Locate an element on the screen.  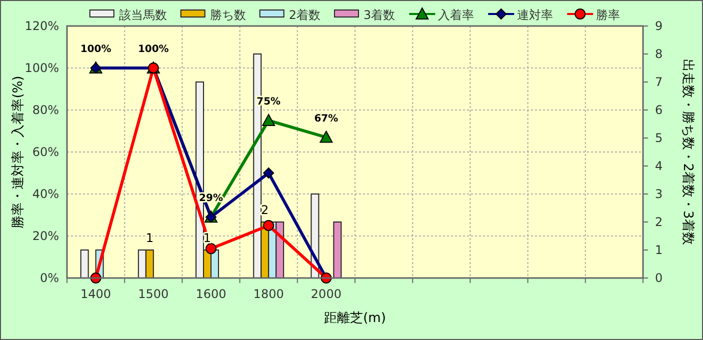
y2-tick-label: 1 is located at coordinates (659, 250).